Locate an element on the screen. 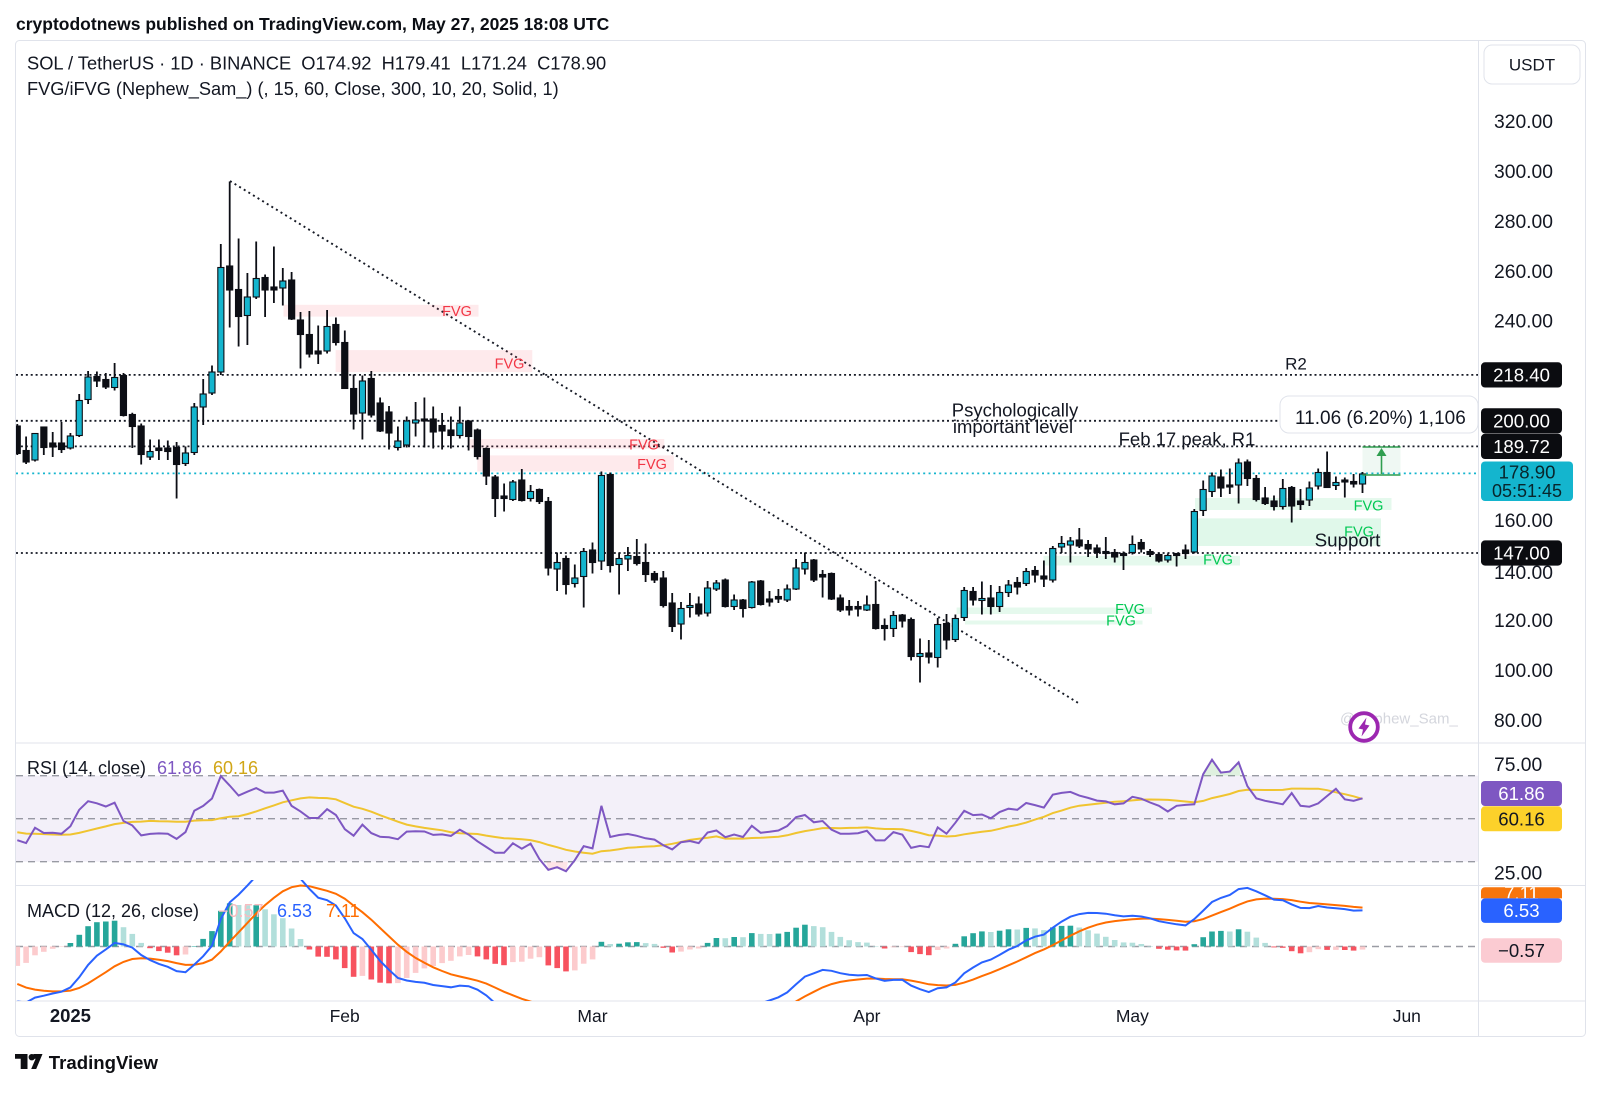 The image size is (1600, 1093). svg-text: 218.40 is located at coordinates (1521, 374).